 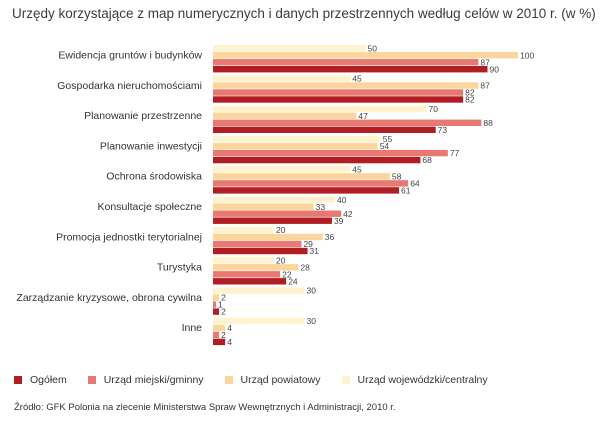 I want to click on category-label: Planowanie przestrzenne, so click(x=143, y=116).